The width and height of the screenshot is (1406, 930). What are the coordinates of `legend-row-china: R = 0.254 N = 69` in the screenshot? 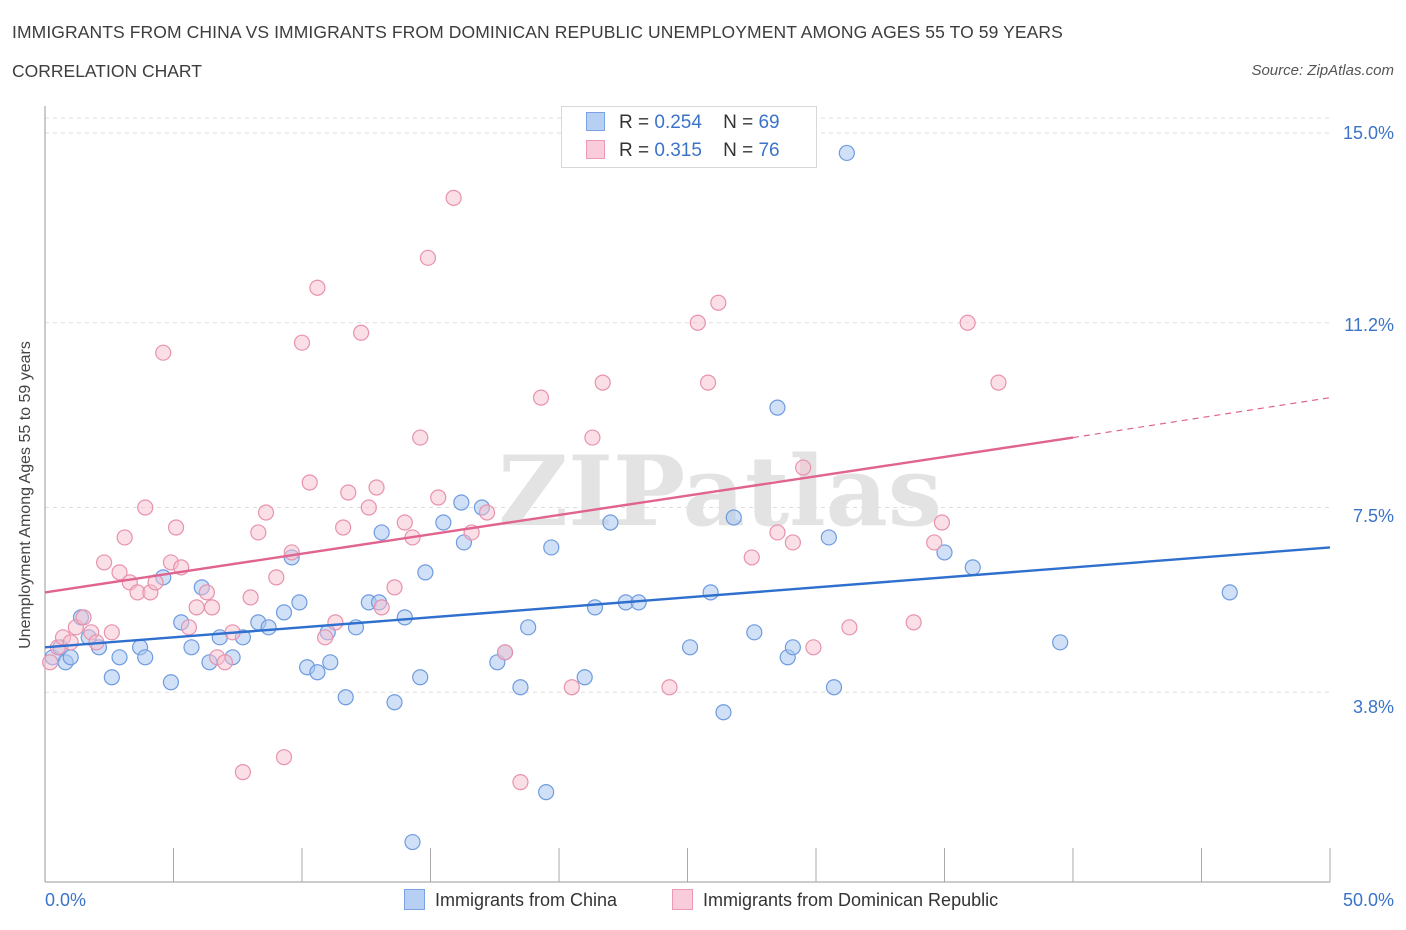 It's located at (683, 124).